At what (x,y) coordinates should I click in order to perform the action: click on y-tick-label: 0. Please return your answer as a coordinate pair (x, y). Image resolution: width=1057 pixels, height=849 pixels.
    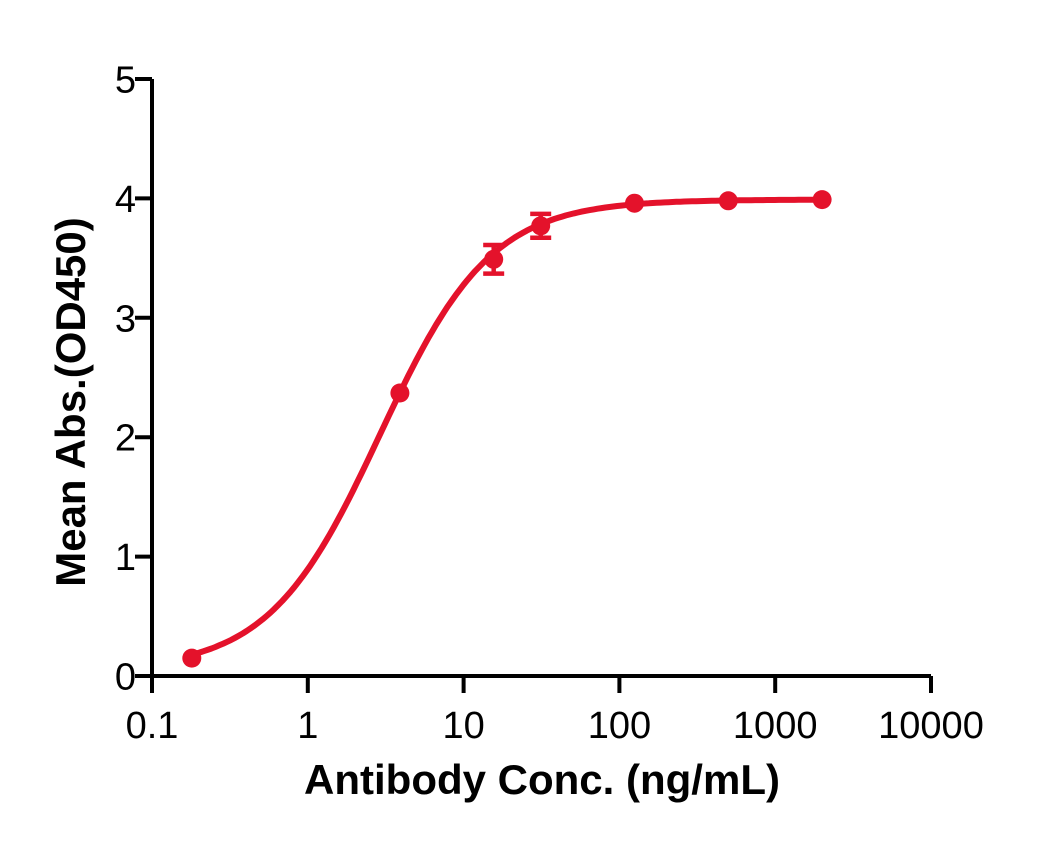
    Looking at the image, I should click on (125, 678).